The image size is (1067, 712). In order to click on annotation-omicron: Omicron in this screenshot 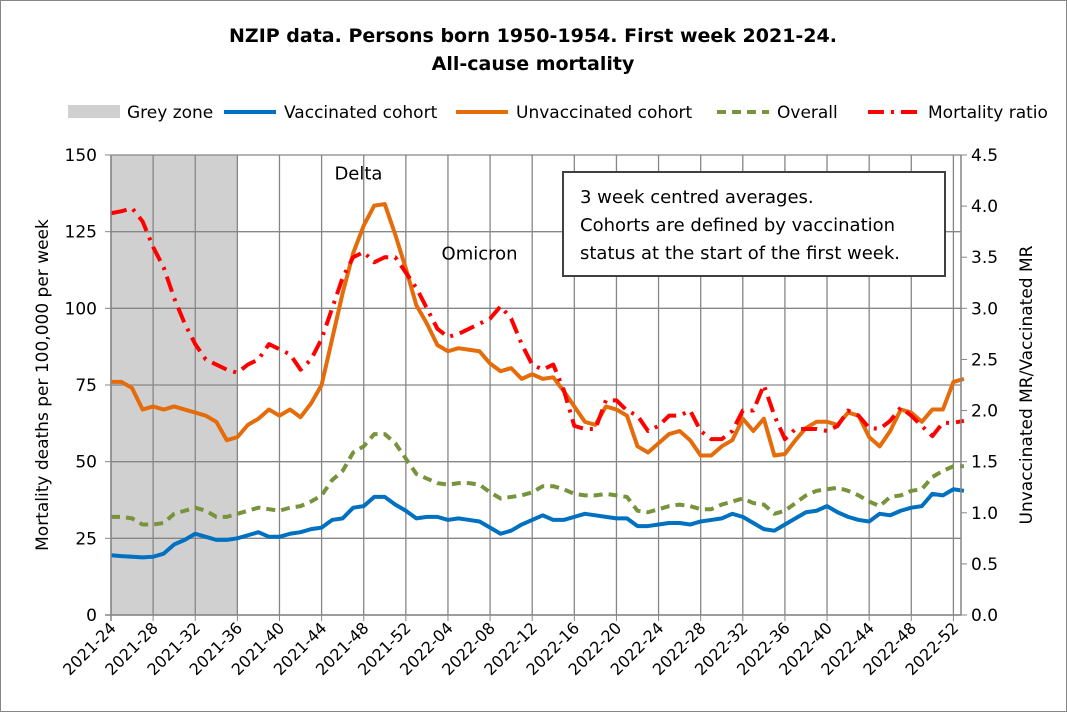, I will do `click(480, 253)`.